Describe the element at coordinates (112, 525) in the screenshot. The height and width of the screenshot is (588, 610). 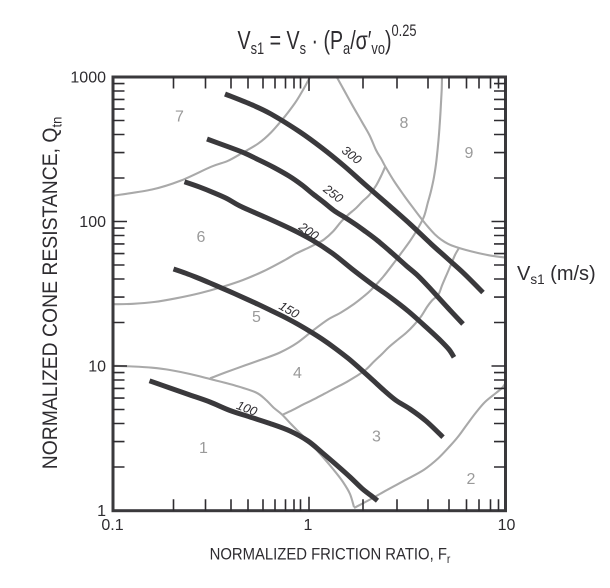
I see `svg-text: 0.1` at that location.